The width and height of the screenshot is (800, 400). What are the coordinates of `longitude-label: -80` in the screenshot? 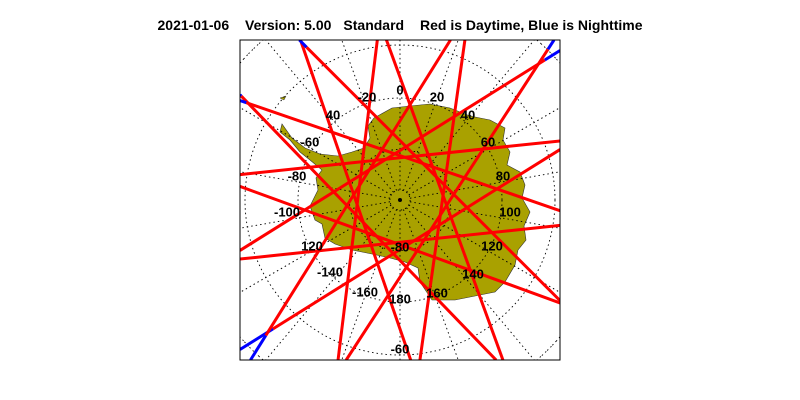 It's located at (297, 175).